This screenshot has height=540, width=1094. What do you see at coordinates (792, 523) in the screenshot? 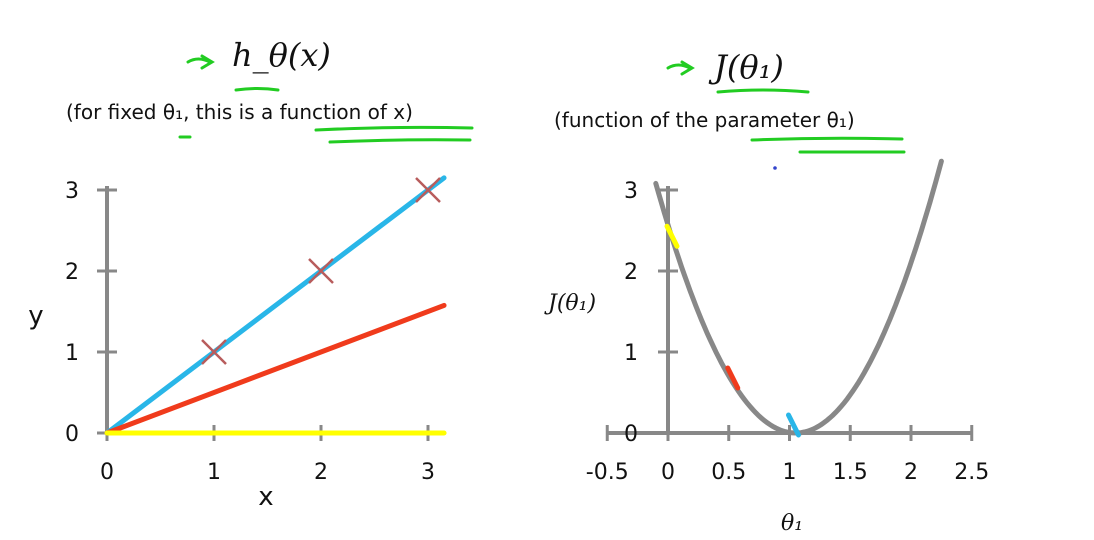
I see `right-x-axis-label: θ₁` at bounding box center [792, 523].